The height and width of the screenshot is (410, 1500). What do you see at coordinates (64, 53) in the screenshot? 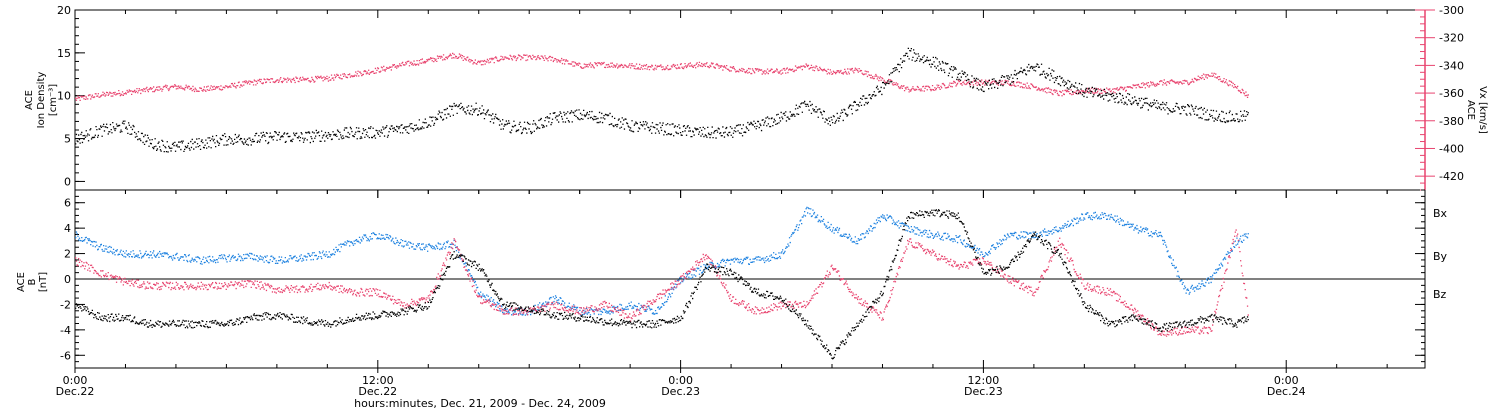
I see `top-left-y-tick-label: 15` at bounding box center [64, 53].